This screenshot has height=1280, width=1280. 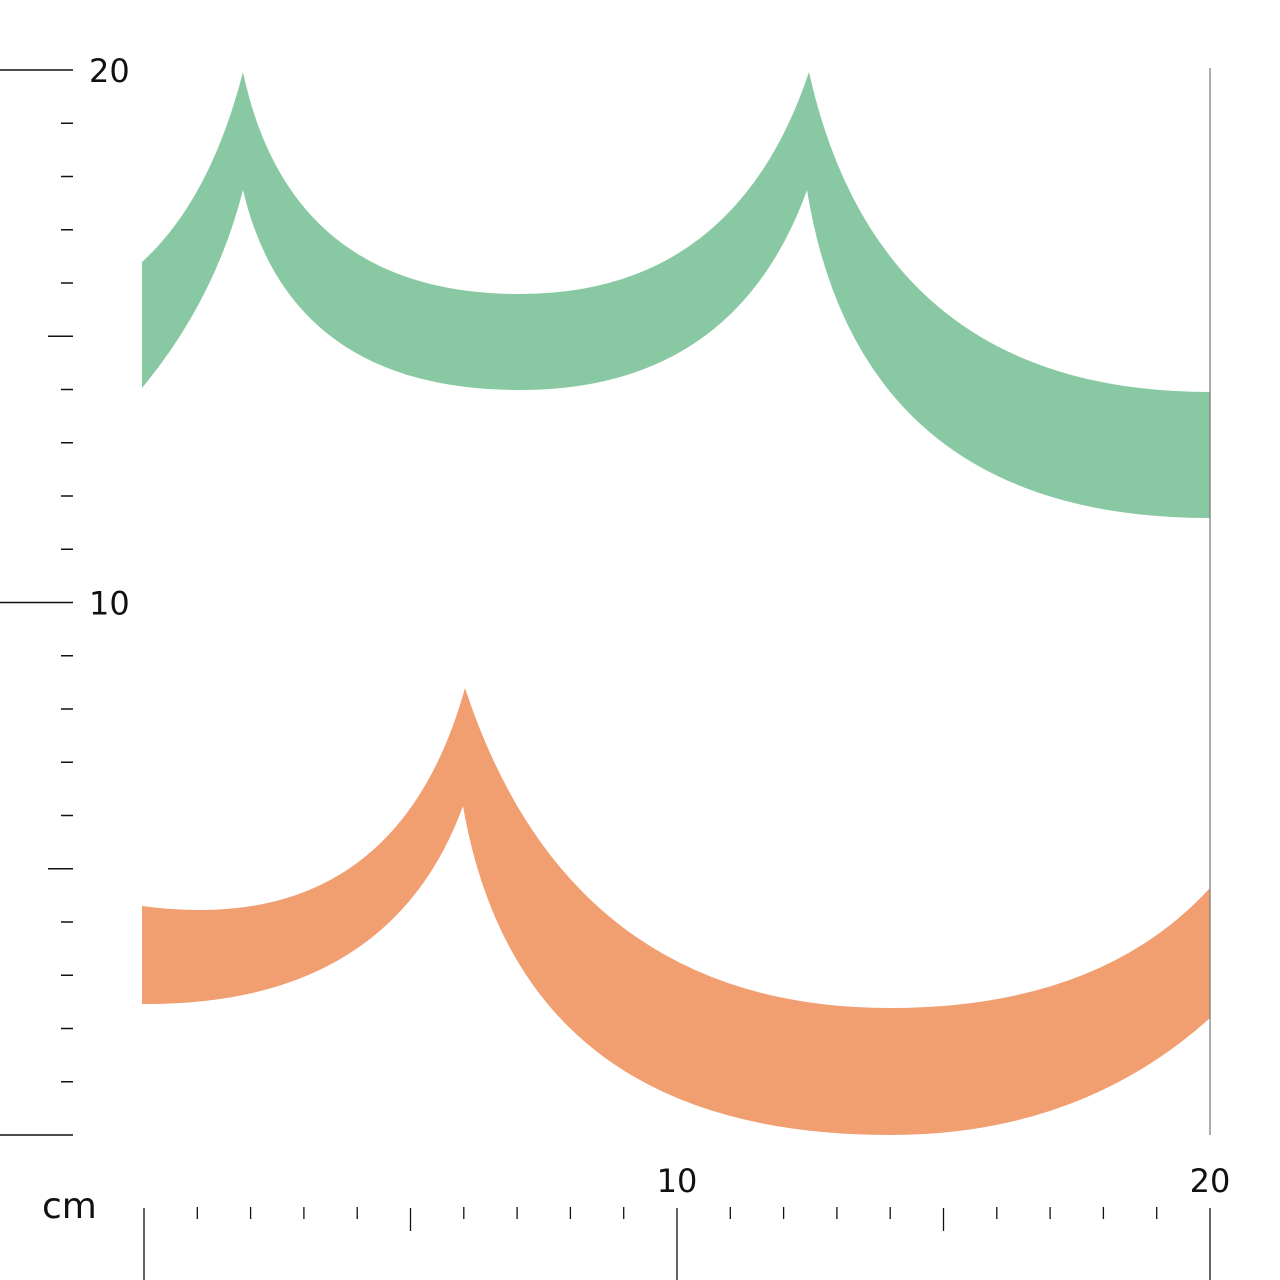 What do you see at coordinates (677, 1181) in the screenshot?
I see `horizontal-tick-label: 10` at bounding box center [677, 1181].